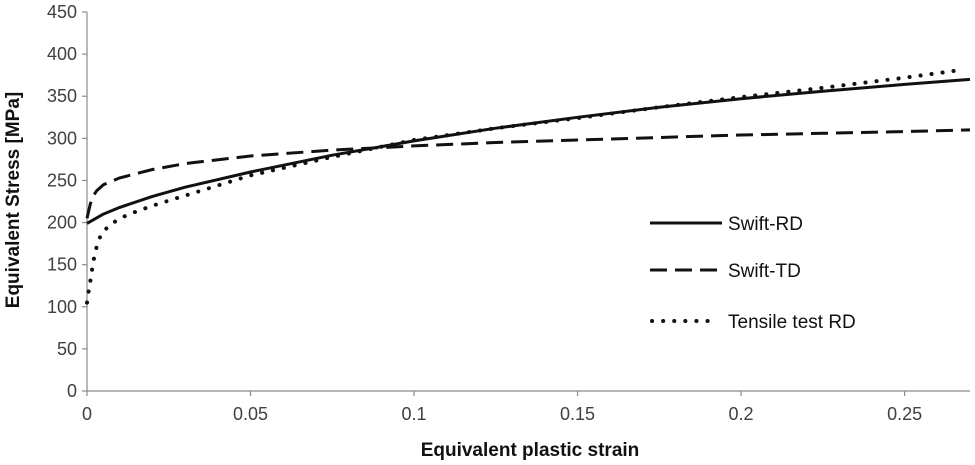 This screenshot has height=465, width=975. What do you see at coordinates (87, 414) in the screenshot?
I see `x-tick-label: 0` at bounding box center [87, 414].